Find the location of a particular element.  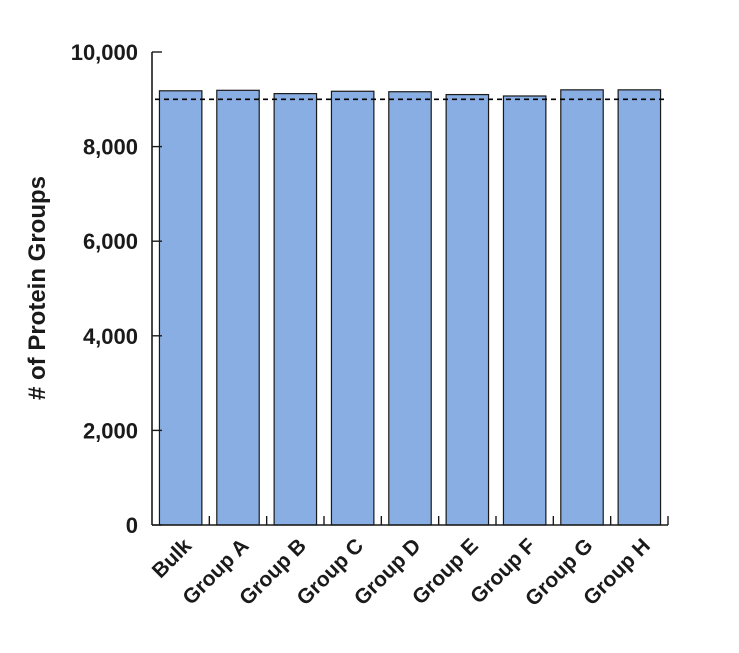

bar-group-a is located at coordinates (238, 307).